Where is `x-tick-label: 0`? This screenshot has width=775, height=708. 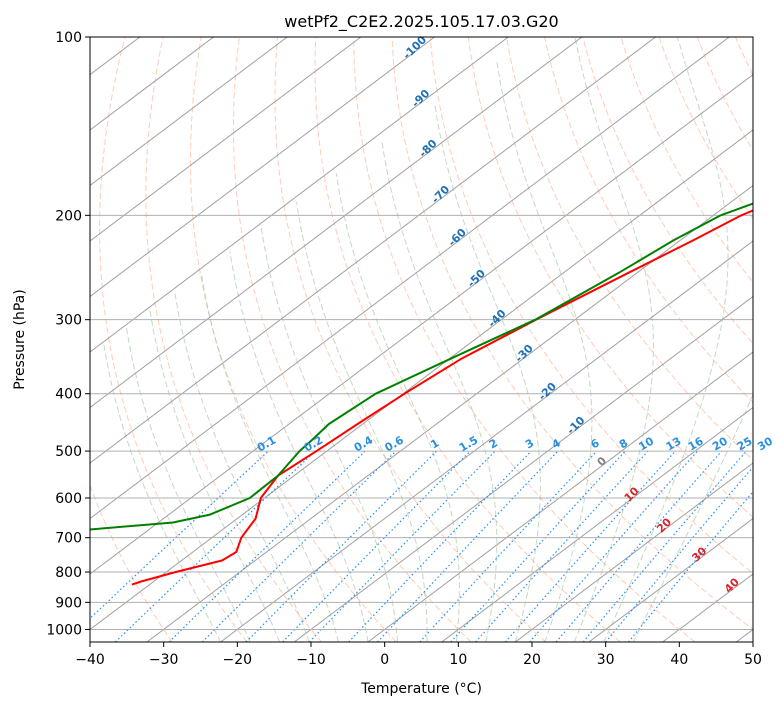
x-tick-label: 0 is located at coordinates (384, 660).